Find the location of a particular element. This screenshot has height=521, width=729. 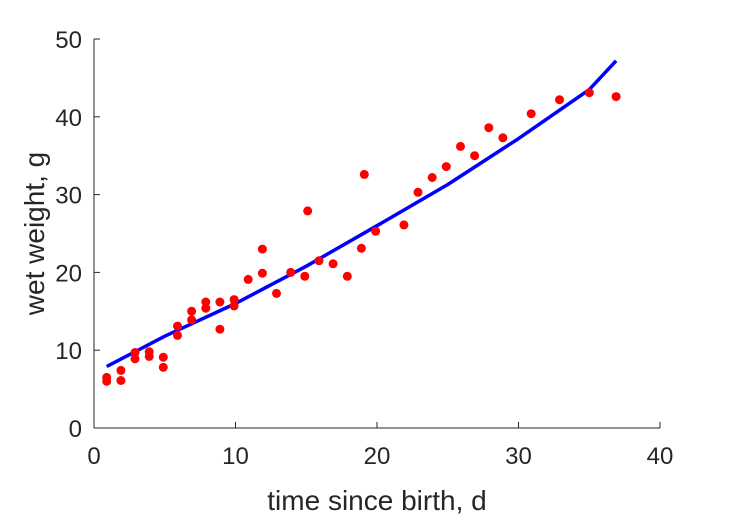

x-axis-label: time since birth, d is located at coordinates (376, 500).